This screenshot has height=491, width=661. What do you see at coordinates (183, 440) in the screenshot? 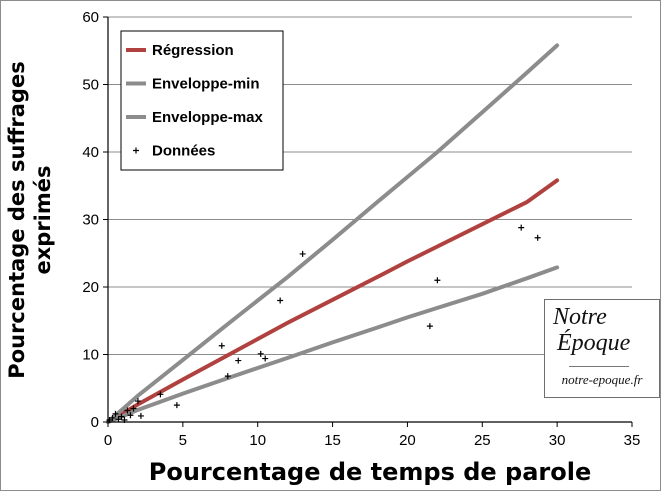
I see `x-tick-label-1: 5` at bounding box center [183, 440].